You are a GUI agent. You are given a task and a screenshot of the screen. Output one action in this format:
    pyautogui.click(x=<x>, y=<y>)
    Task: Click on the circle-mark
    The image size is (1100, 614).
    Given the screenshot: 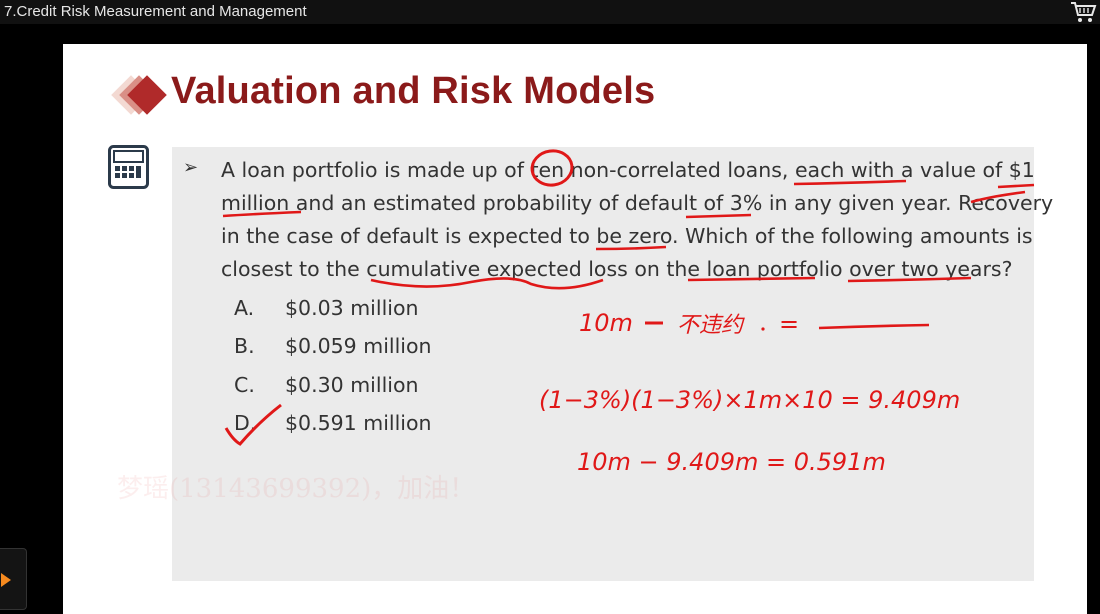 What is the action you would take?
    pyautogui.click(x=552, y=168)
    